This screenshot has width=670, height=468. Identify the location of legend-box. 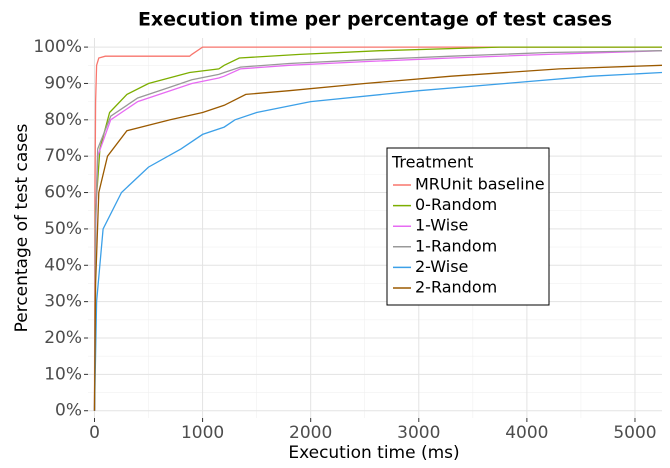
(468, 226).